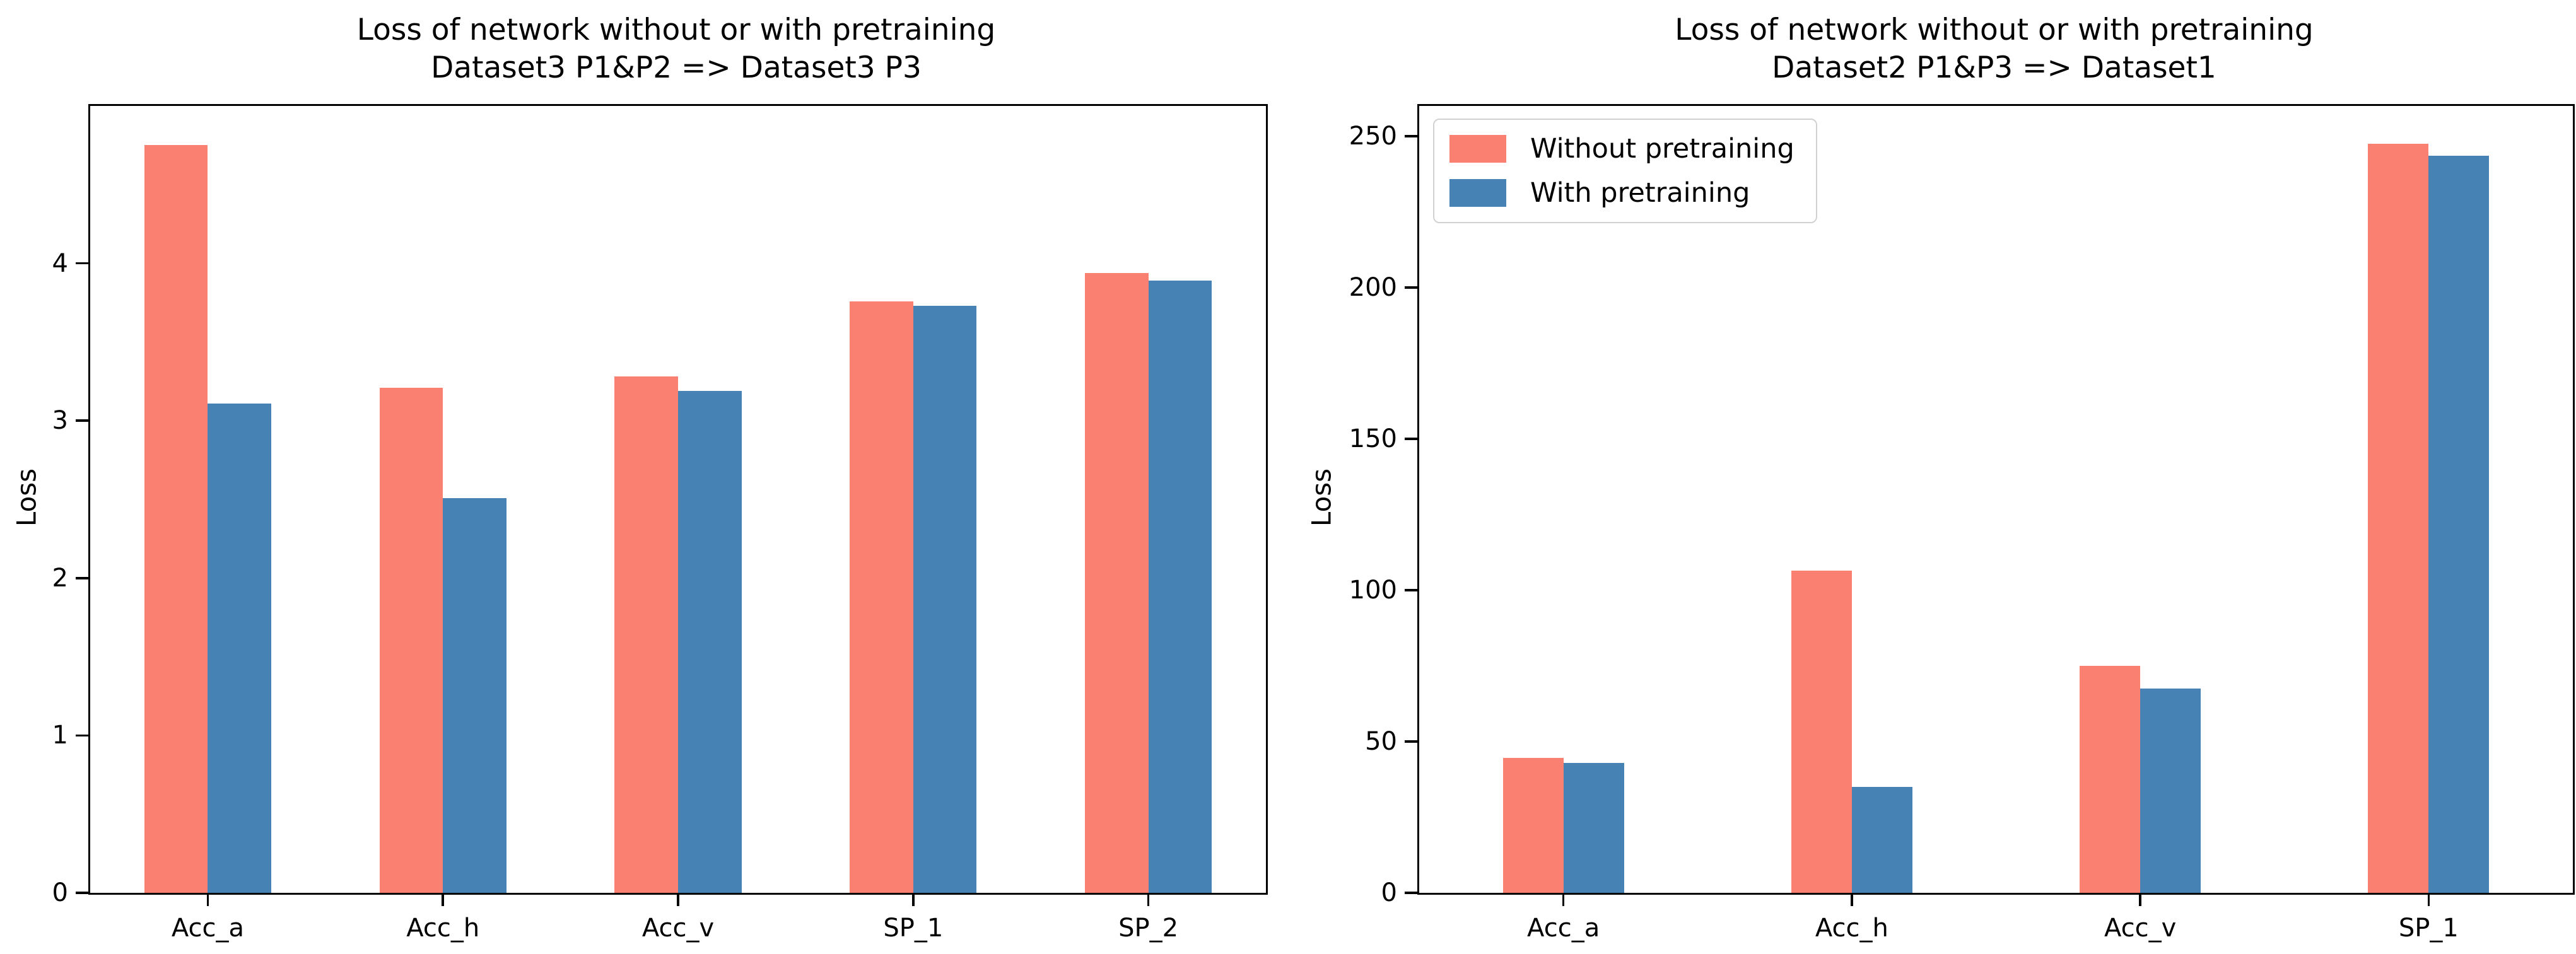 This screenshot has height=954, width=2576. What do you see at coordinates (1662, 149) in the screenshot?
I see `legend-label: Without pretraining` at bounding box center [1662, 149].